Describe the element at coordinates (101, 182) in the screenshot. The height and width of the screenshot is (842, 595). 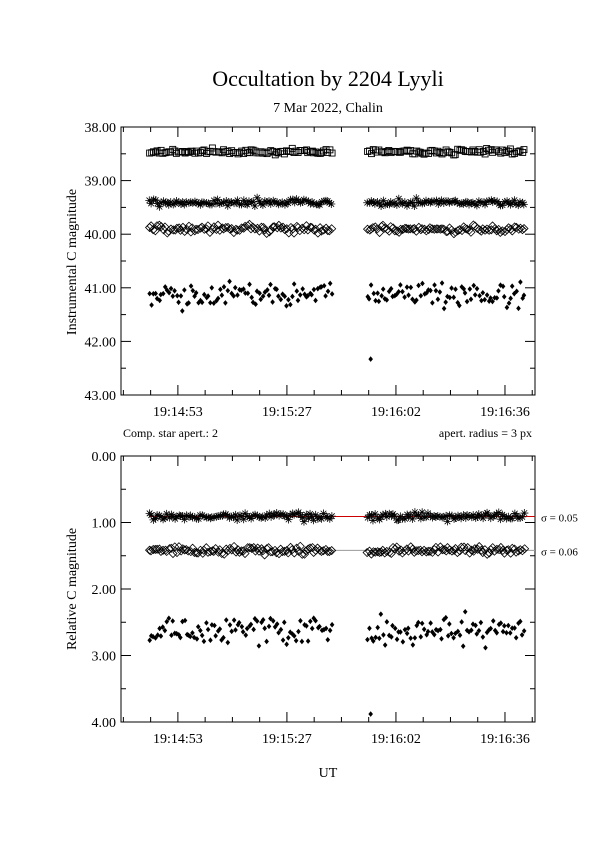
I see `y-tick-label: 39.00` at that location.